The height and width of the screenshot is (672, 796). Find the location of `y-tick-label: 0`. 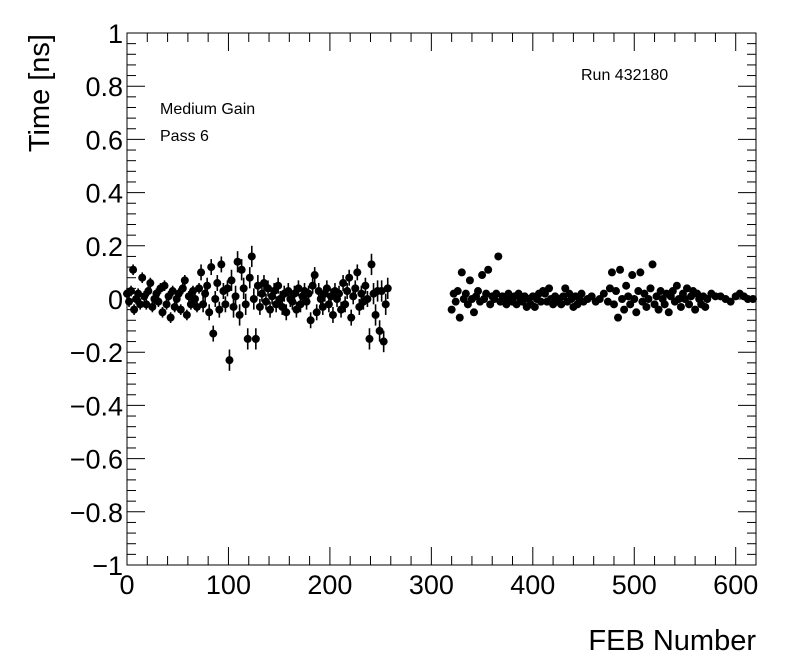

y-tick-label: 0 is located at coordinates (115, 300).